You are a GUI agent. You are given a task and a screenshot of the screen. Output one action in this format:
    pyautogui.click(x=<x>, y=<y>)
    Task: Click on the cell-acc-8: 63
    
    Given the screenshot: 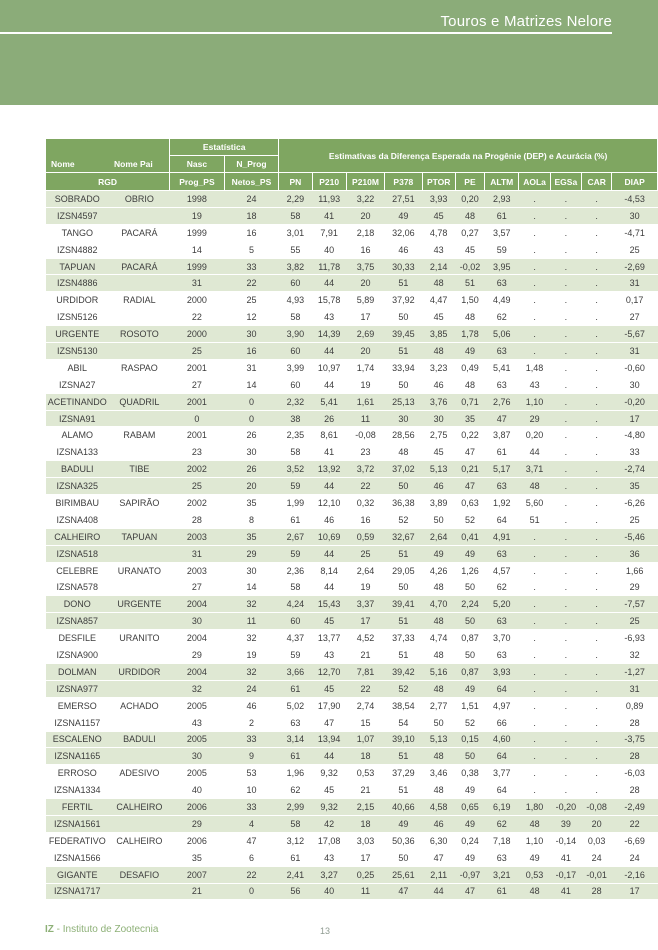 What is the action you would take?
    pyautogui.click(x=501, y=553)
    